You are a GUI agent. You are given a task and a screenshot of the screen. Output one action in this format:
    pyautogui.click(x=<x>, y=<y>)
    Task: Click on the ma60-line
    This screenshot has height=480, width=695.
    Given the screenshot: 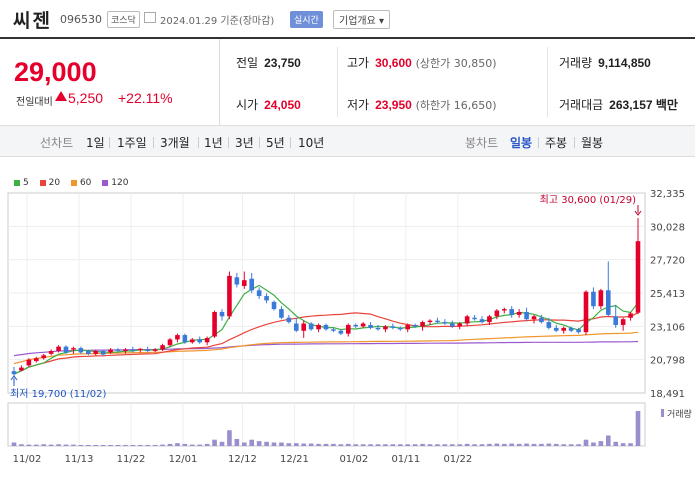 What is the action you would take?
    pyautogui.click(x=326, y=348)
    